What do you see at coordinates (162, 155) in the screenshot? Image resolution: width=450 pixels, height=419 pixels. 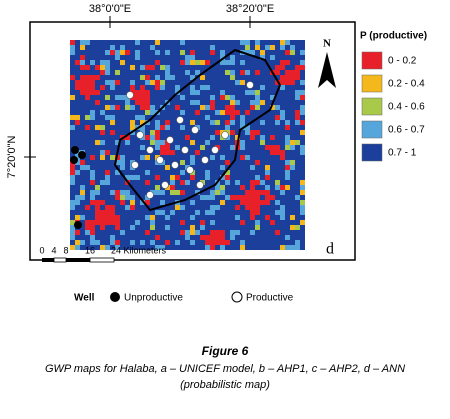 I see `well-points` at bounding box center [162, 155].